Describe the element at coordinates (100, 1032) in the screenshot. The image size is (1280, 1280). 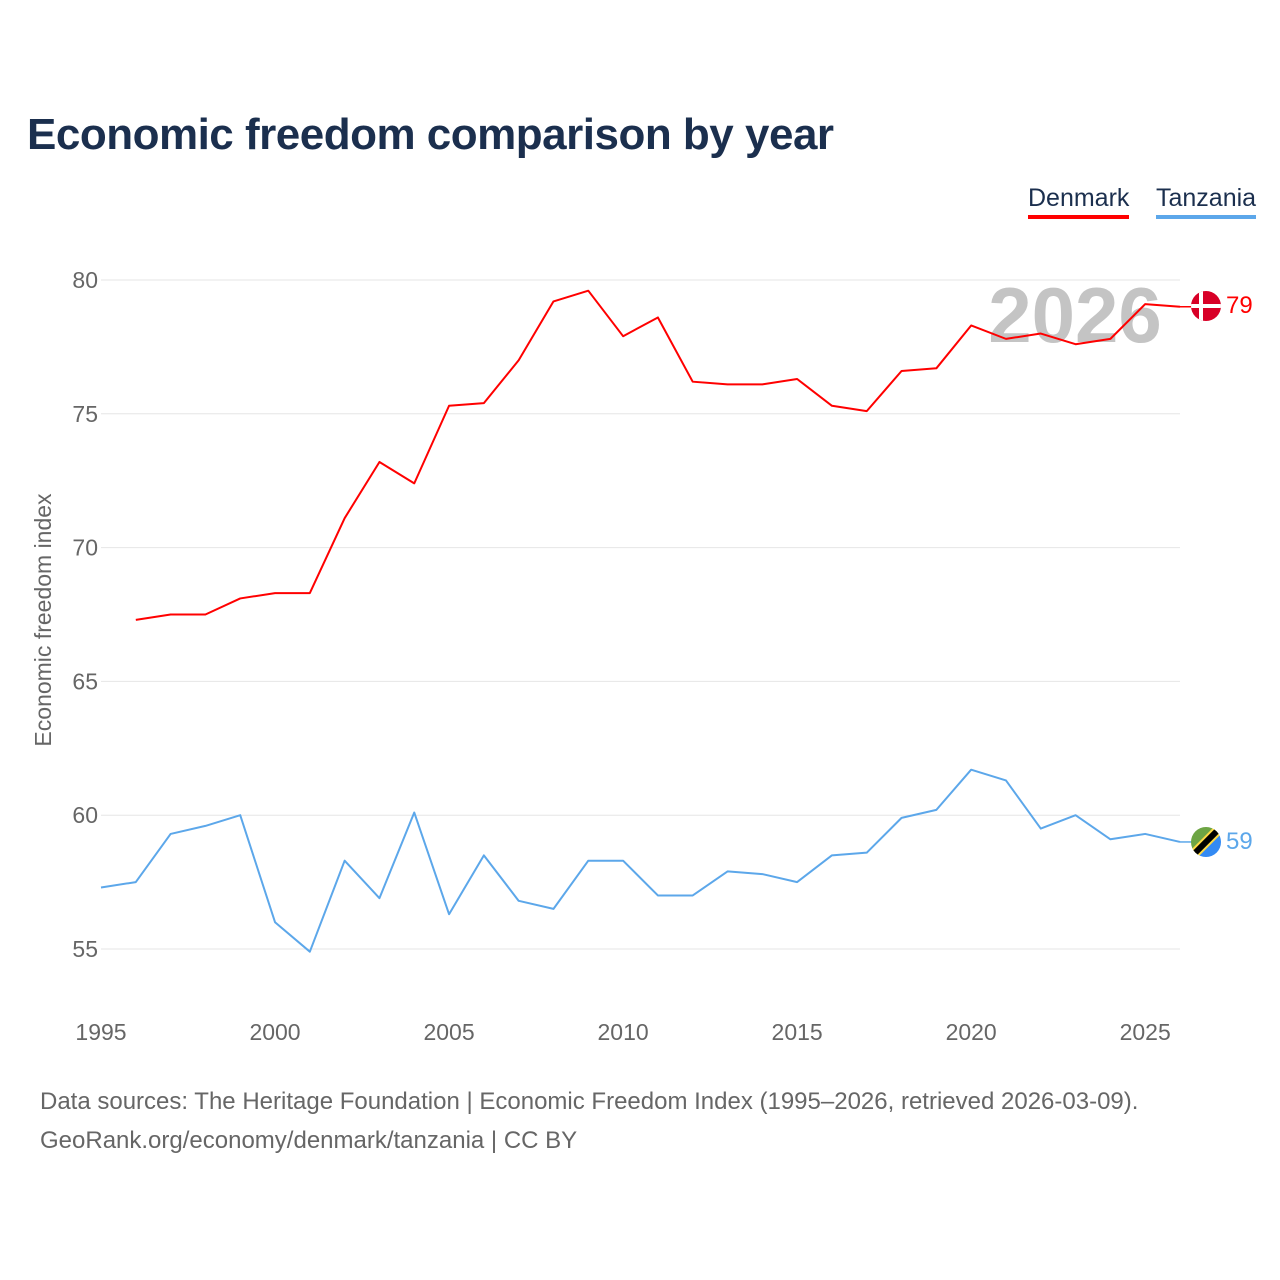
I see `x-tick-label: 1995` at that location.